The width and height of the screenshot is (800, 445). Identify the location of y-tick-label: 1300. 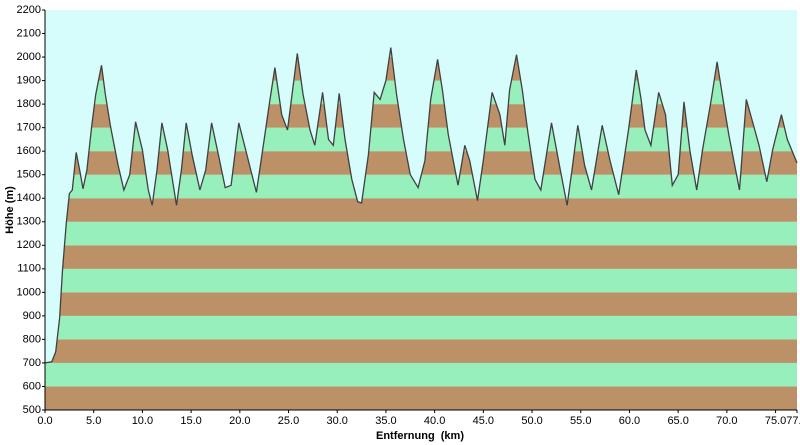
(29, 222).